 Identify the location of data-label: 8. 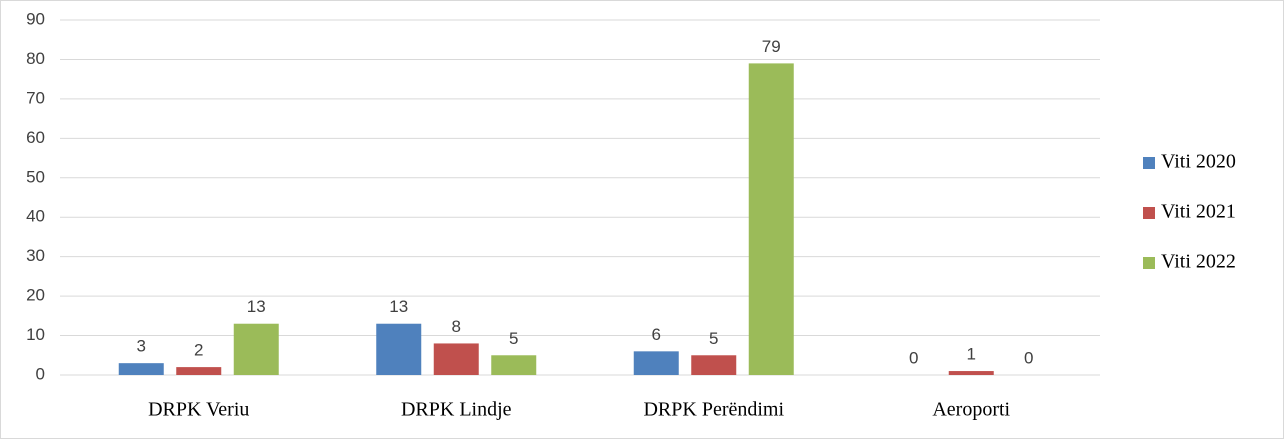
(456, 326).